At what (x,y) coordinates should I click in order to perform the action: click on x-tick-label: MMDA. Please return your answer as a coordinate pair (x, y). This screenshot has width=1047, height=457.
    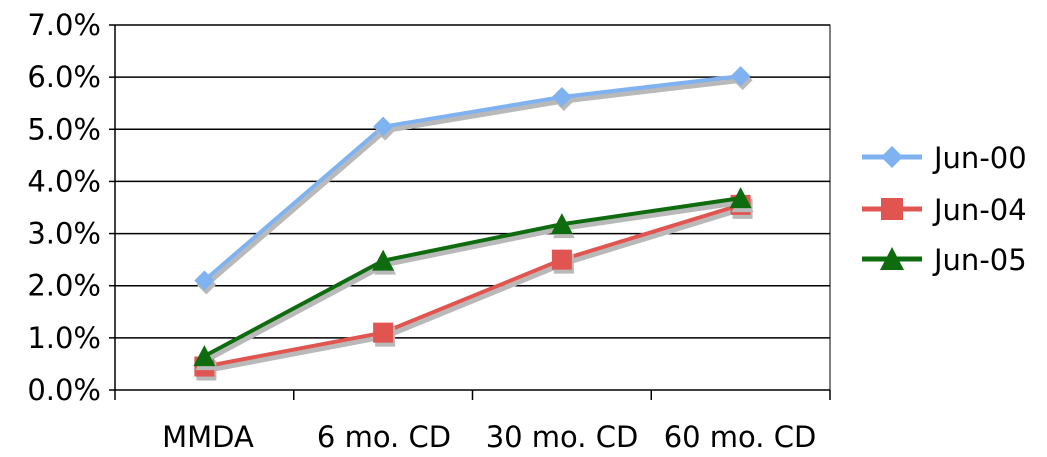
    Looking at the image, I should click on (208, 437).